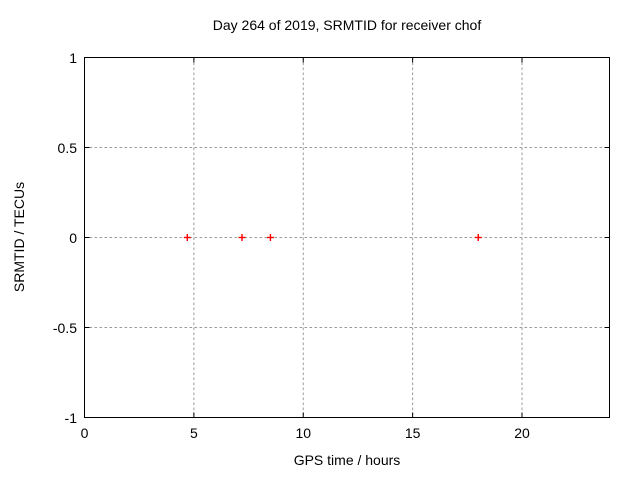 Image resolution: width=640 pixels, height=480 pixels. I want to click on x-tick-label: 15, so click(412, 433).